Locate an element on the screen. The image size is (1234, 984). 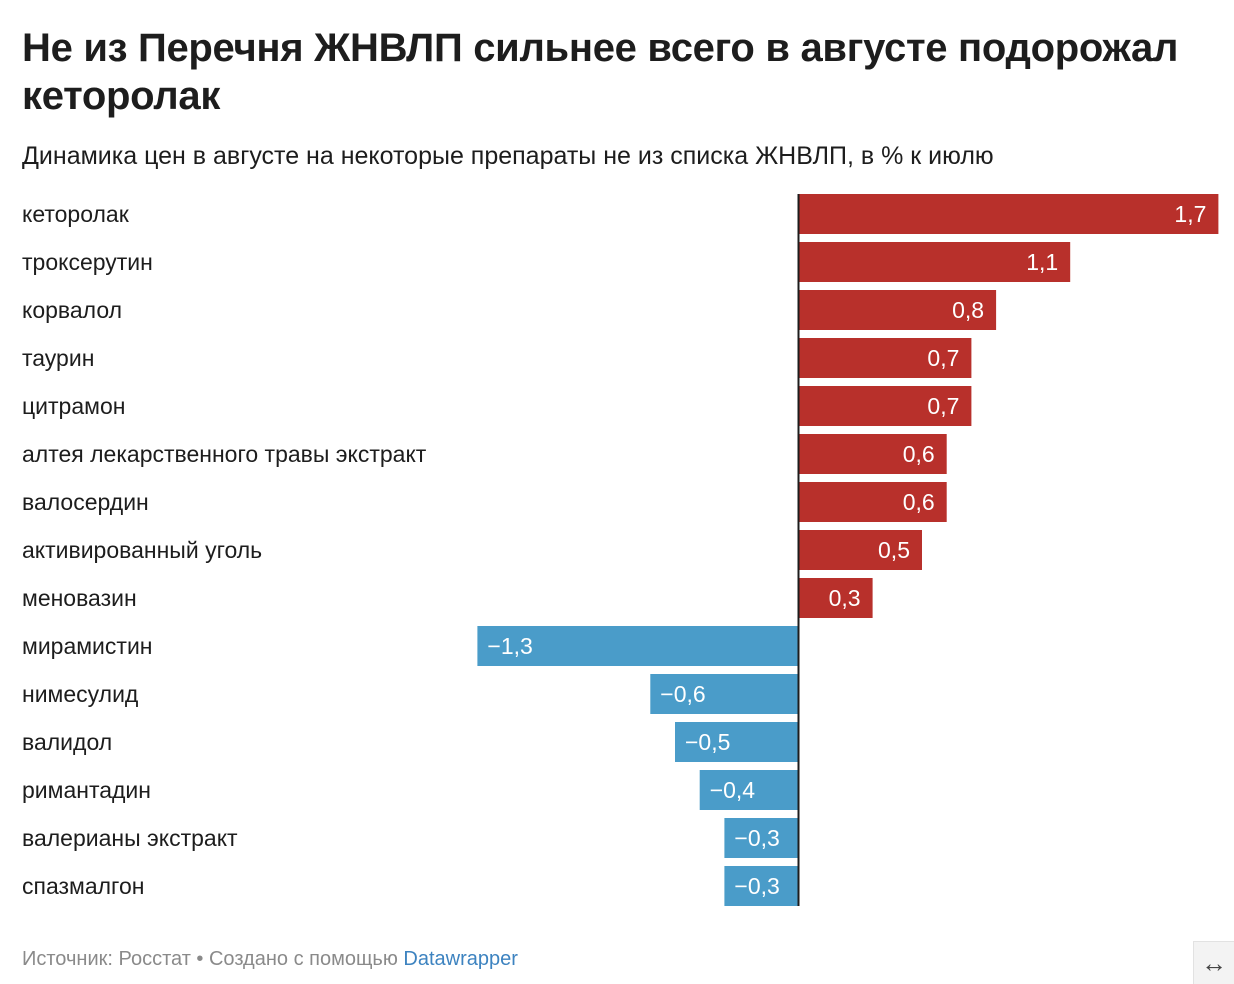
bar-row: цитрамон 0,7 is located at coordinates (497, 406).